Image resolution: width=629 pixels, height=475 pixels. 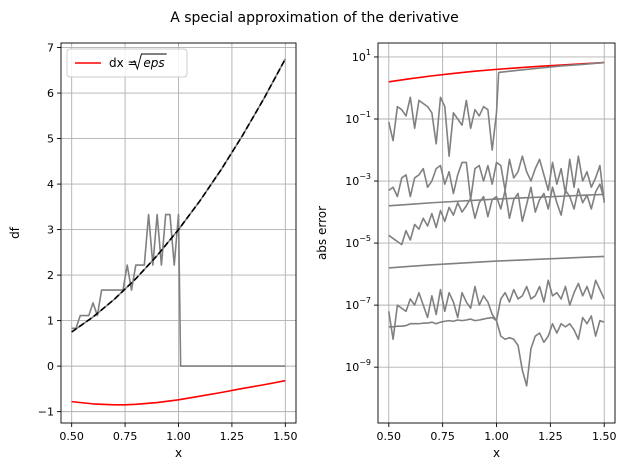 I want to click on y-axis-label: df, so click(x=15, y=232).